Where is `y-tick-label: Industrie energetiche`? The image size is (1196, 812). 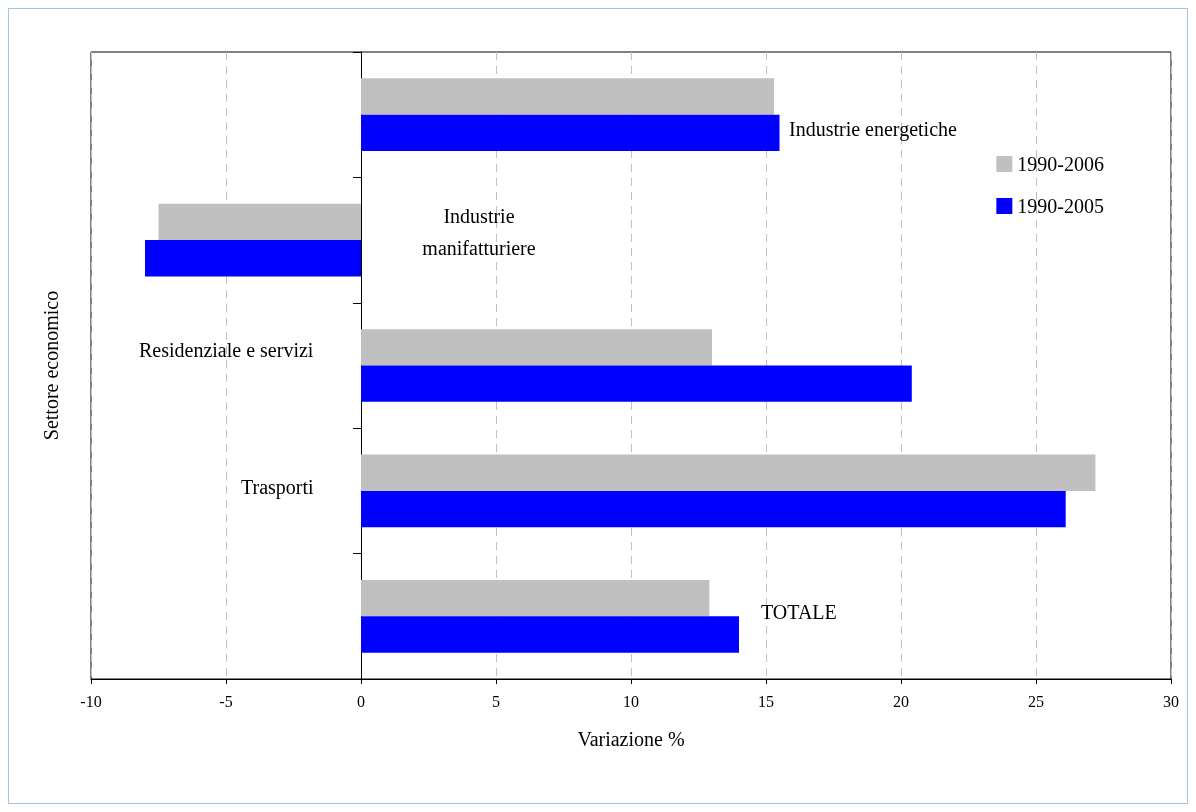 y-tick-label: Industrie energetiche is located at coordinates (873, 129).